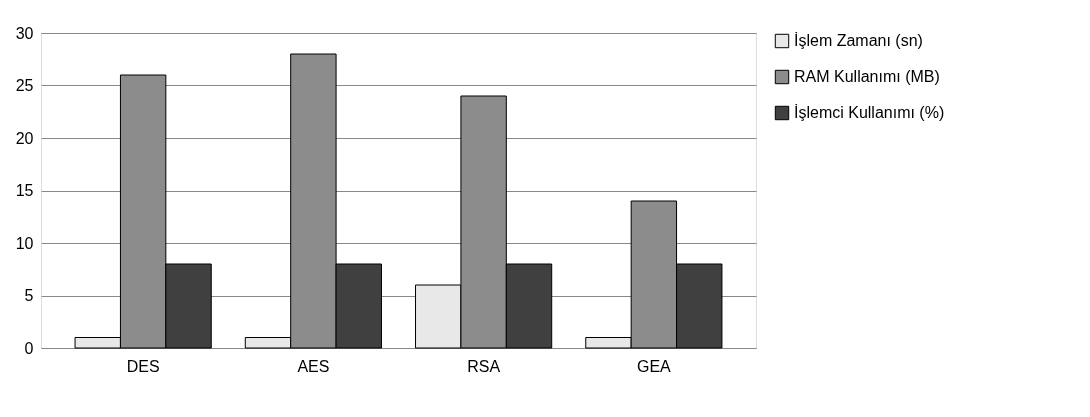 This screenshot has height=417, width=1090. What do you see at coordinates (313, 366) in the screenshot?
I see `x-tick-label: AES` at bounding box center [313, 366].